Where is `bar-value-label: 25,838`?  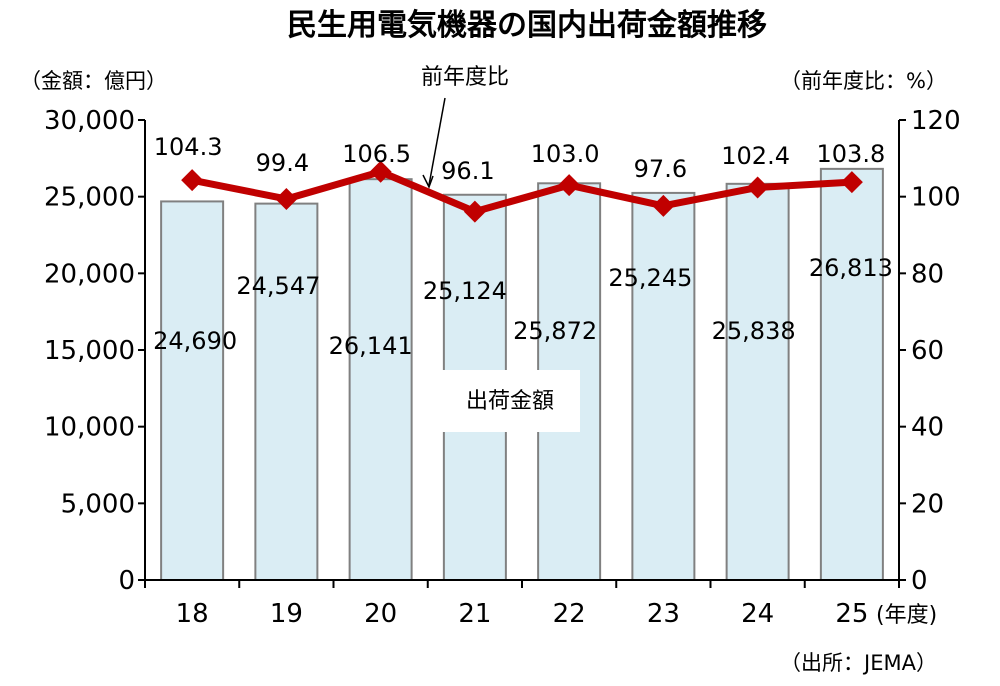 bar-value-label: 25,838 is located at coordinates (754, 331).